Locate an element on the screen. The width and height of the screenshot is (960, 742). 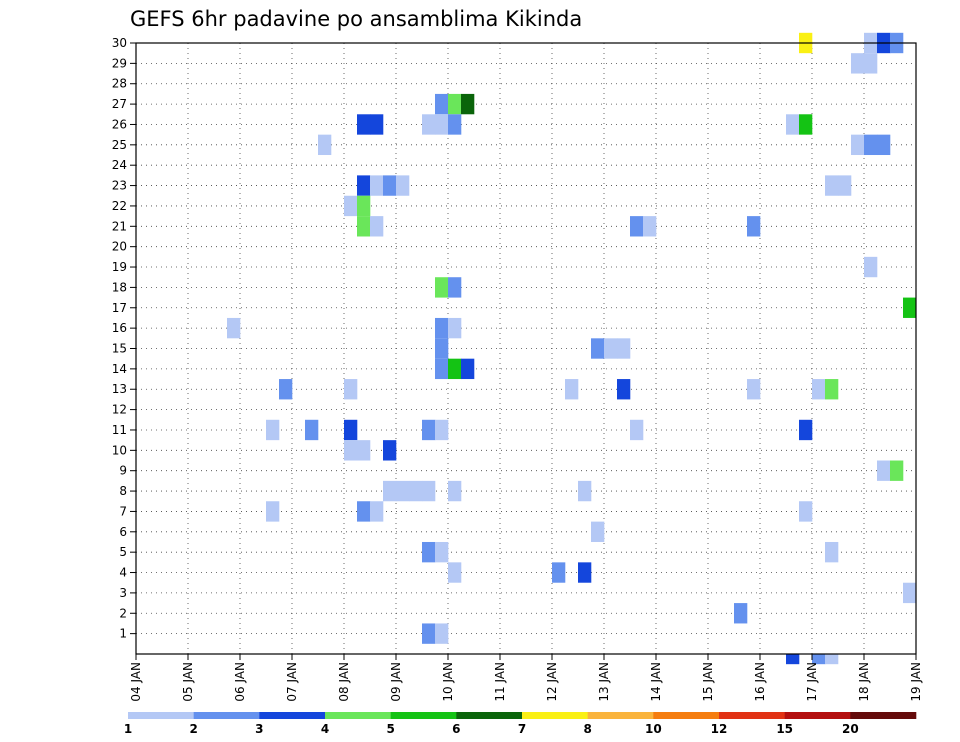
y-tick-label: 22 is located at coordinates (119, 206).